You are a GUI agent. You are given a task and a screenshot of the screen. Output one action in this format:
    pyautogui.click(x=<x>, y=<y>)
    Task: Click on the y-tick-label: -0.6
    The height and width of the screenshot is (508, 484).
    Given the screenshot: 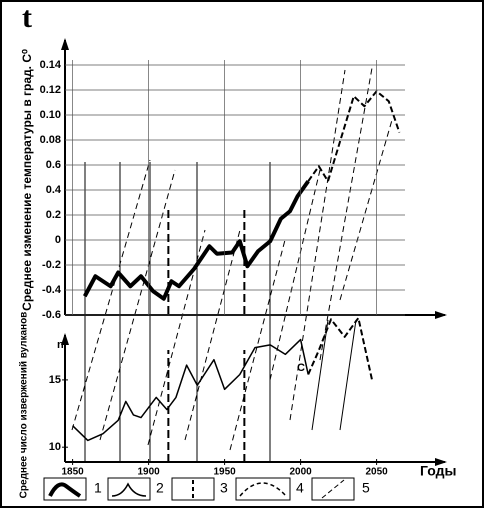 What is the action you would take?
    pyautogui.click(x=51, y=315)
    